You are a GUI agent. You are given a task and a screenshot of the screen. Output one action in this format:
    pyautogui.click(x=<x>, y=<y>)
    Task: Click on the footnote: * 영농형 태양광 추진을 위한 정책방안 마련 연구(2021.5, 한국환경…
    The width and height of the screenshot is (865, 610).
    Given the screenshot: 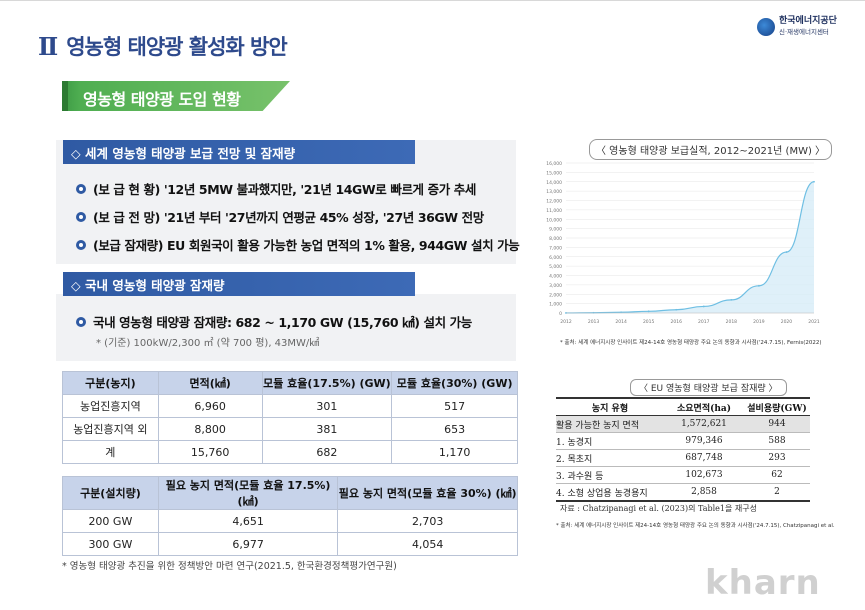 What is the action you would take?
    pyautogui.click(x=229, y=566)
    